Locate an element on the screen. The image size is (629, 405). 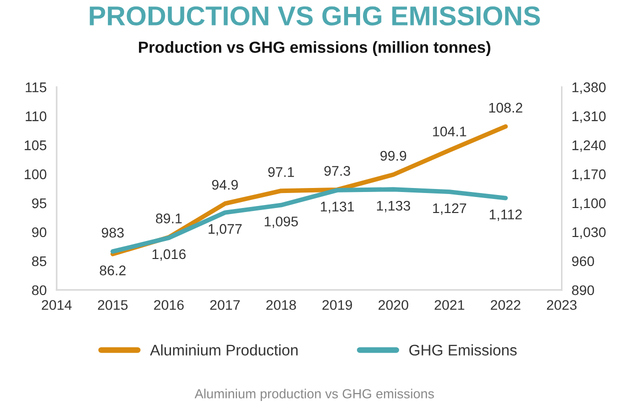
x-tick-label: 2017 is located at coordinates (225, 305).